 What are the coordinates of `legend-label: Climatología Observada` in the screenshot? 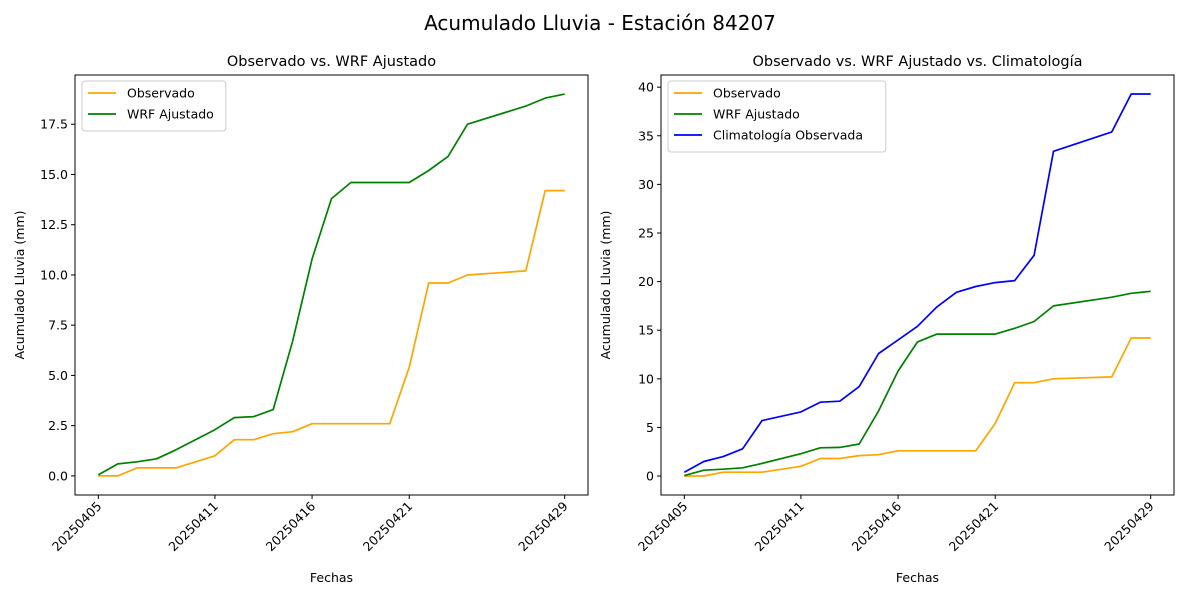 It's located at (788, 135).